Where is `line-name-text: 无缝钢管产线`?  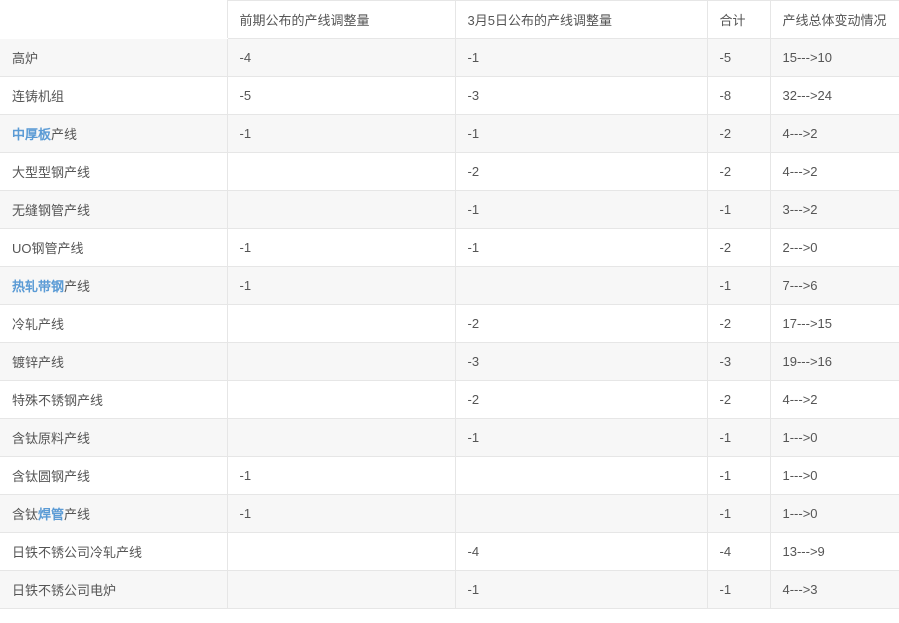 line-name-text: 无缝钢管产线 is located at coordinates (51, 210).